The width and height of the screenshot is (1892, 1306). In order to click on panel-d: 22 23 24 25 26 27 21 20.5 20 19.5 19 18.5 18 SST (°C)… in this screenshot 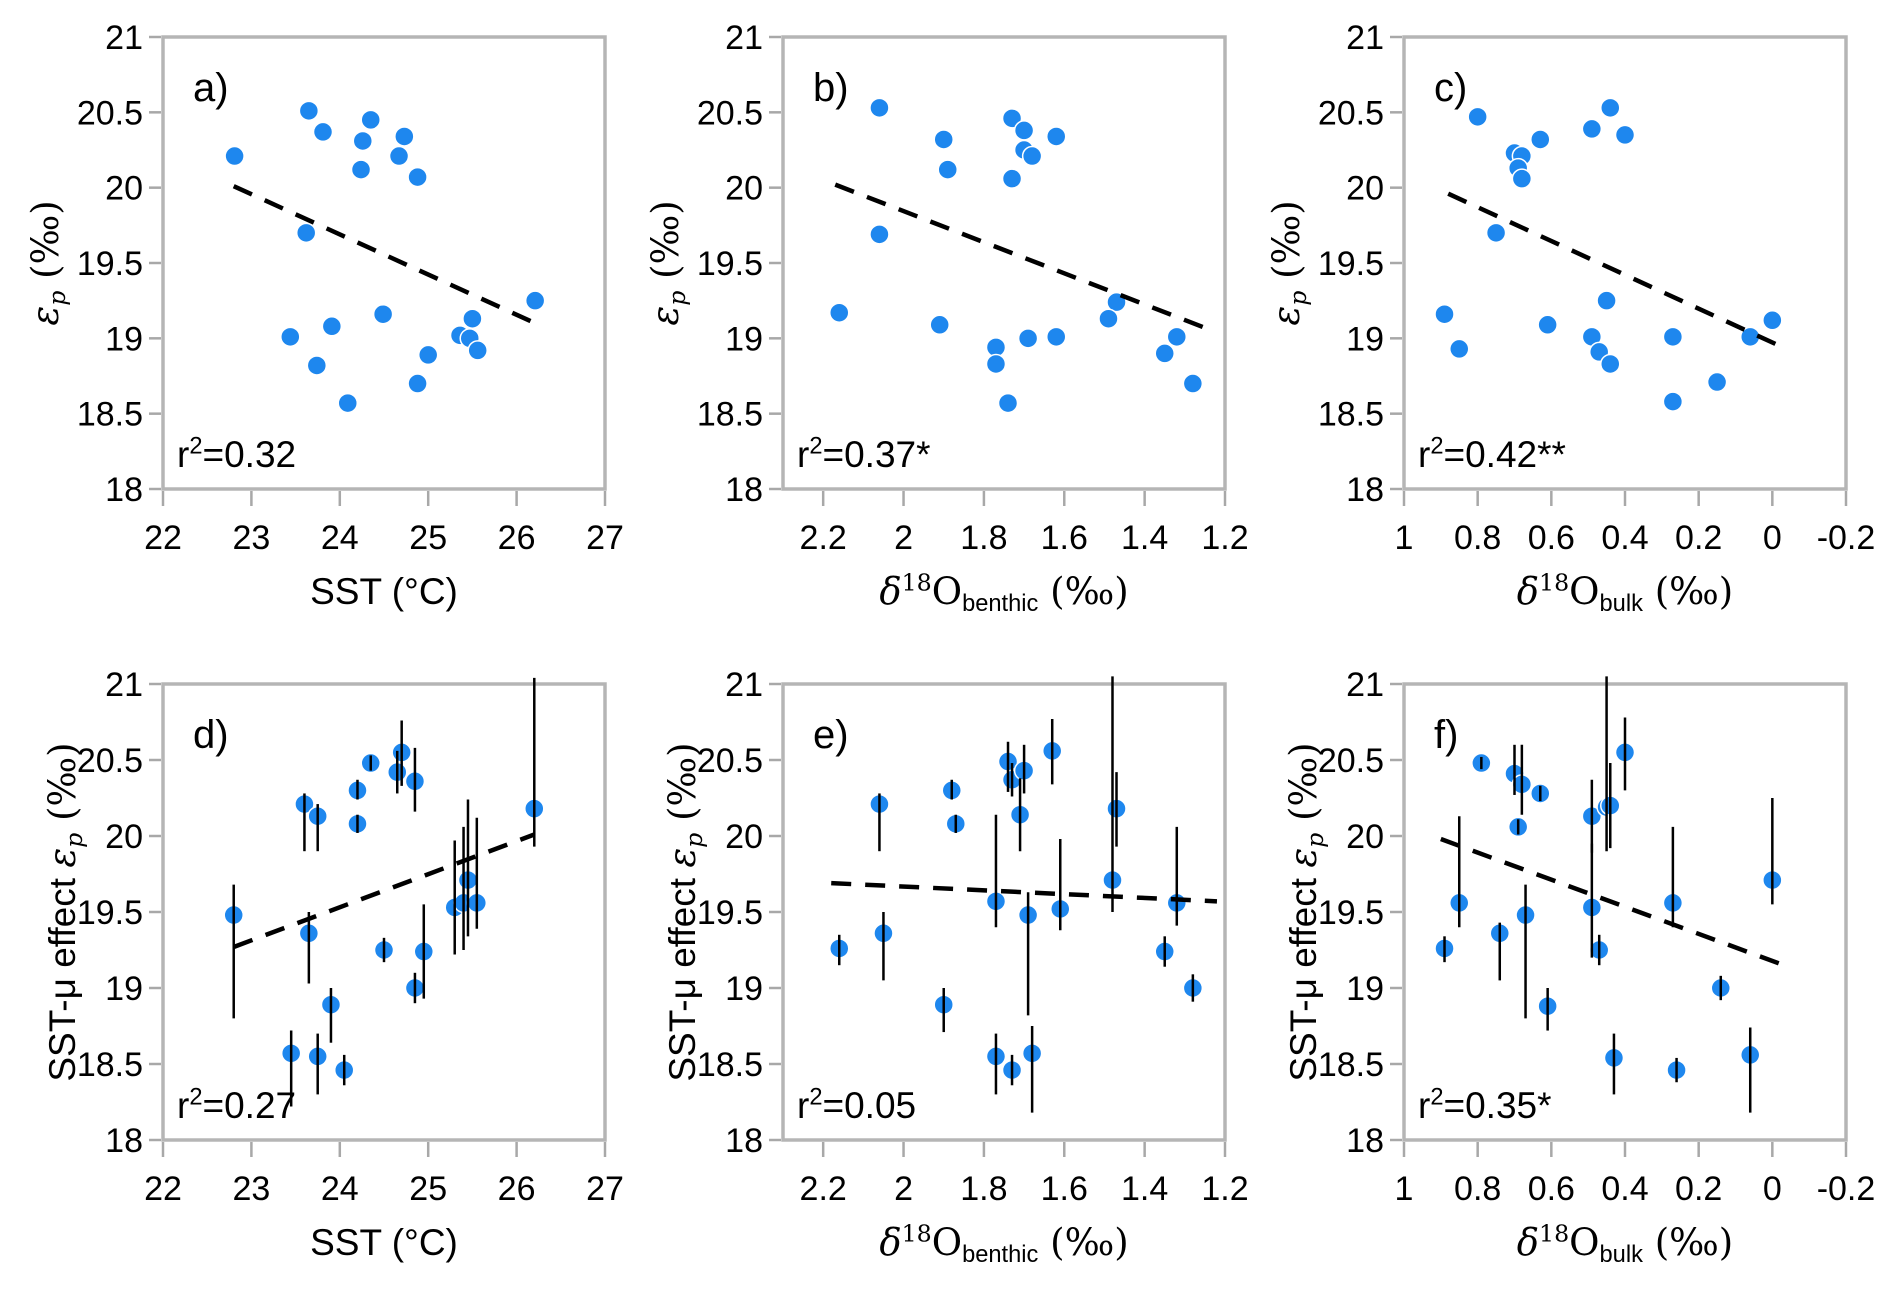, I will do `click(332, 964)`.